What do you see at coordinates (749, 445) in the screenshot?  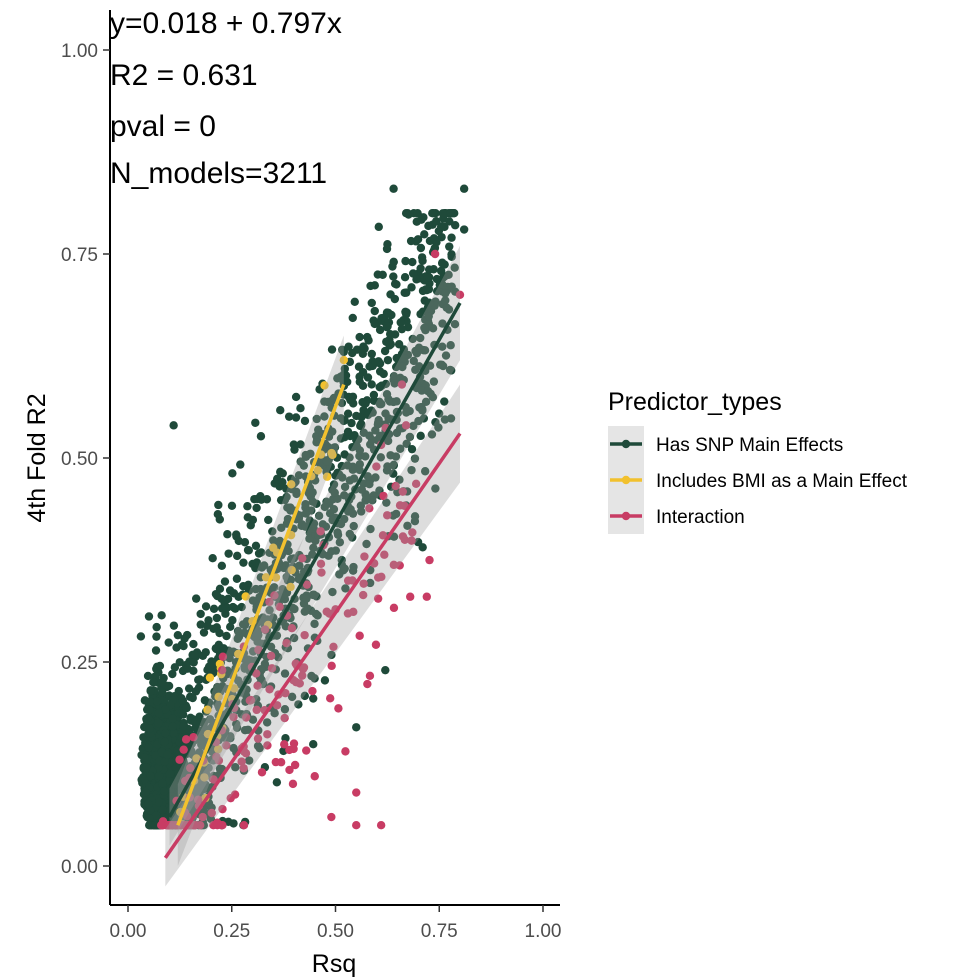 I see `legend-label: Has SNP Main Effects` at bounding box center [749, 445].